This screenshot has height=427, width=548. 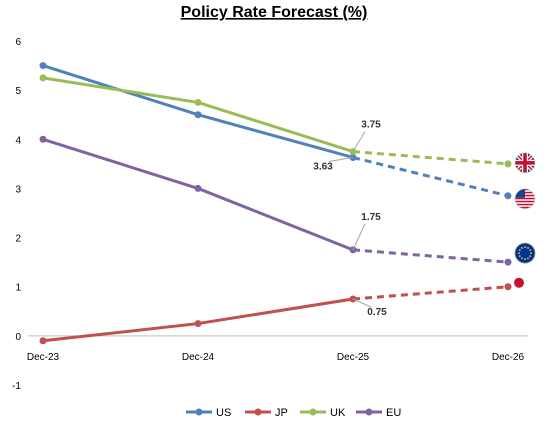 What do you see at coordinates (18, 140) in the screenshot?
I see `y-tick-label: 4` at bounding box center [18, 140].